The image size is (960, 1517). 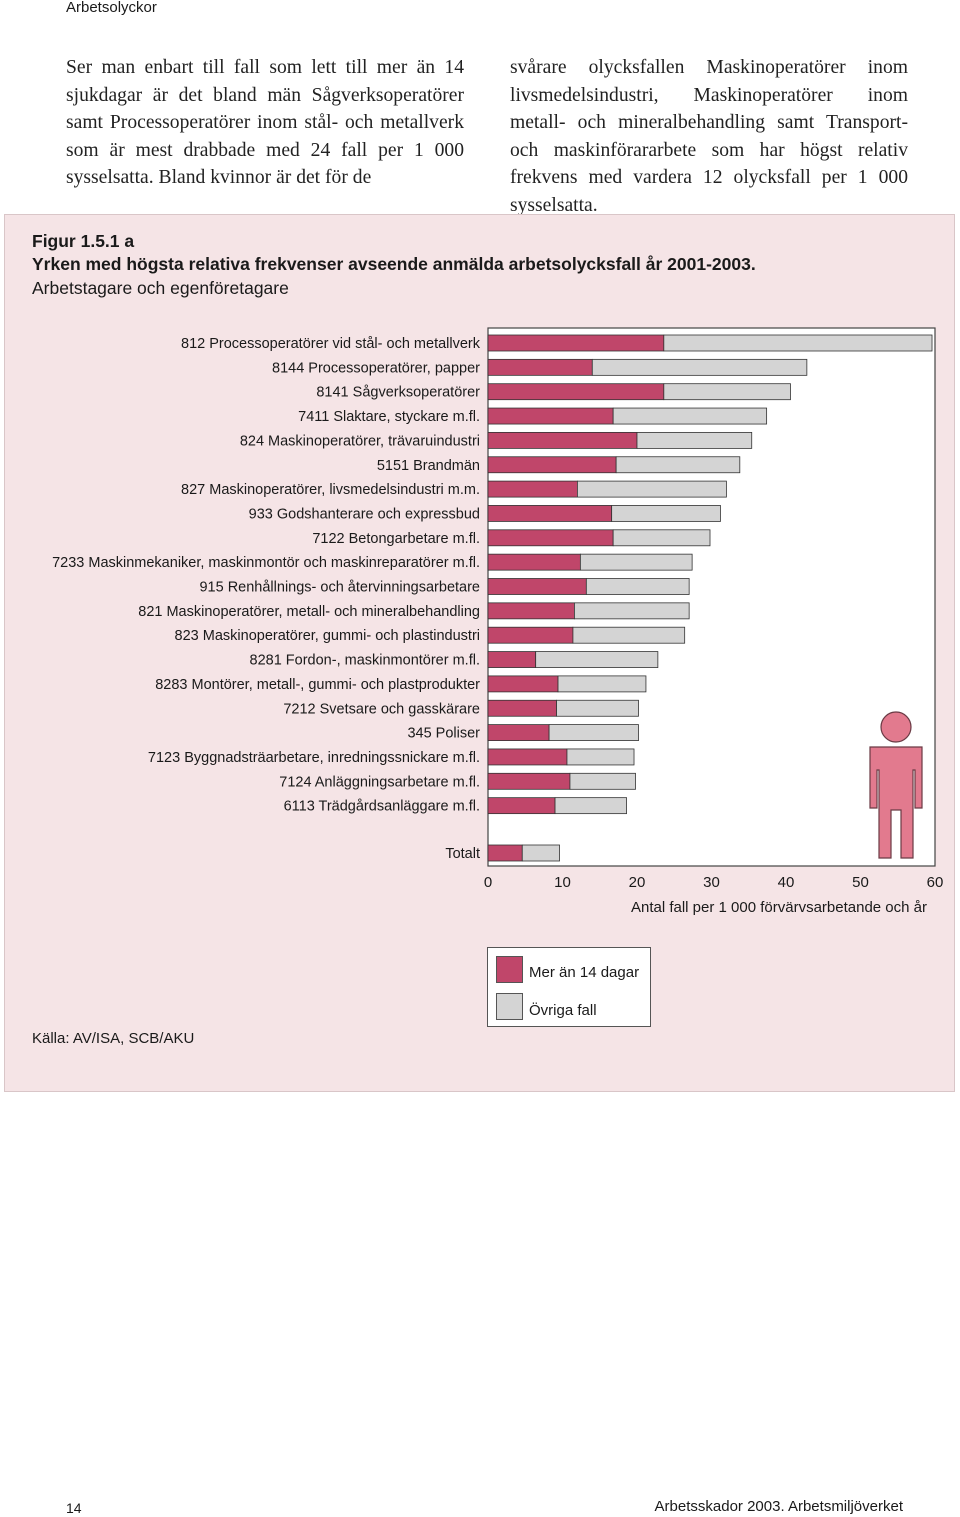 I want to click on category-label: 7411 Slaktare, styckare m.fl., so click(x=389, y=417).